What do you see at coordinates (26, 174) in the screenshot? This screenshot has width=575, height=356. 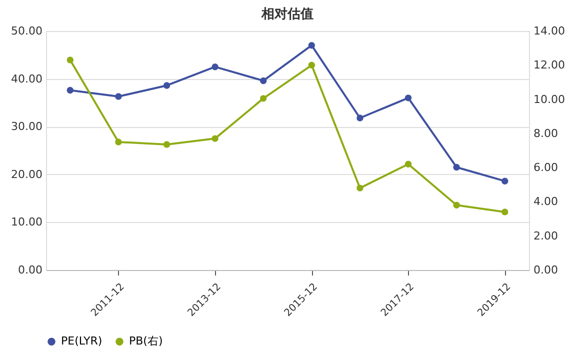 I see `y-tick-label: 20.00` at bounding box center [26, 174].